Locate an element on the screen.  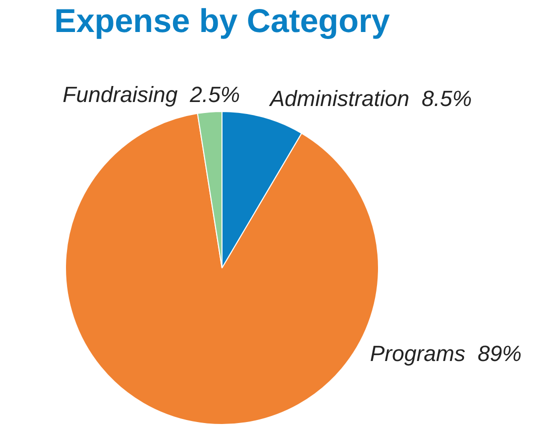
slice-label: Administration 8.5% is located at coordinates (370, 99).